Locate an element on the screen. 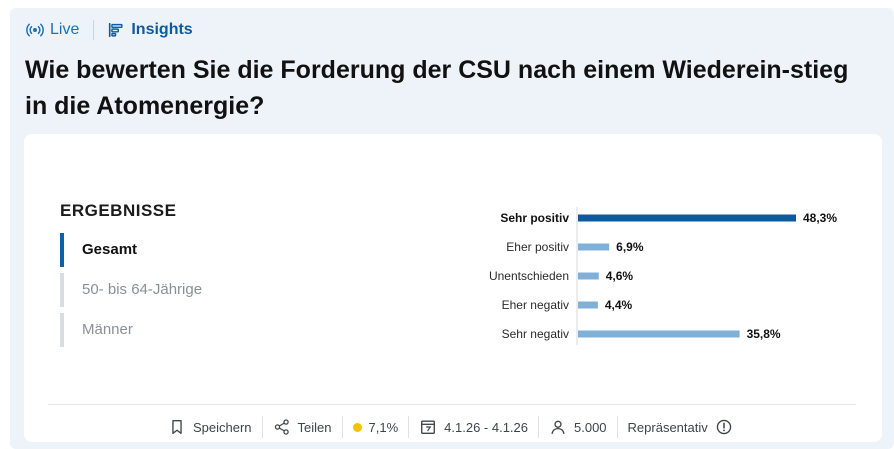 This screenshot has height=449, width=894. share-icon is located at coordinates (281, 427).